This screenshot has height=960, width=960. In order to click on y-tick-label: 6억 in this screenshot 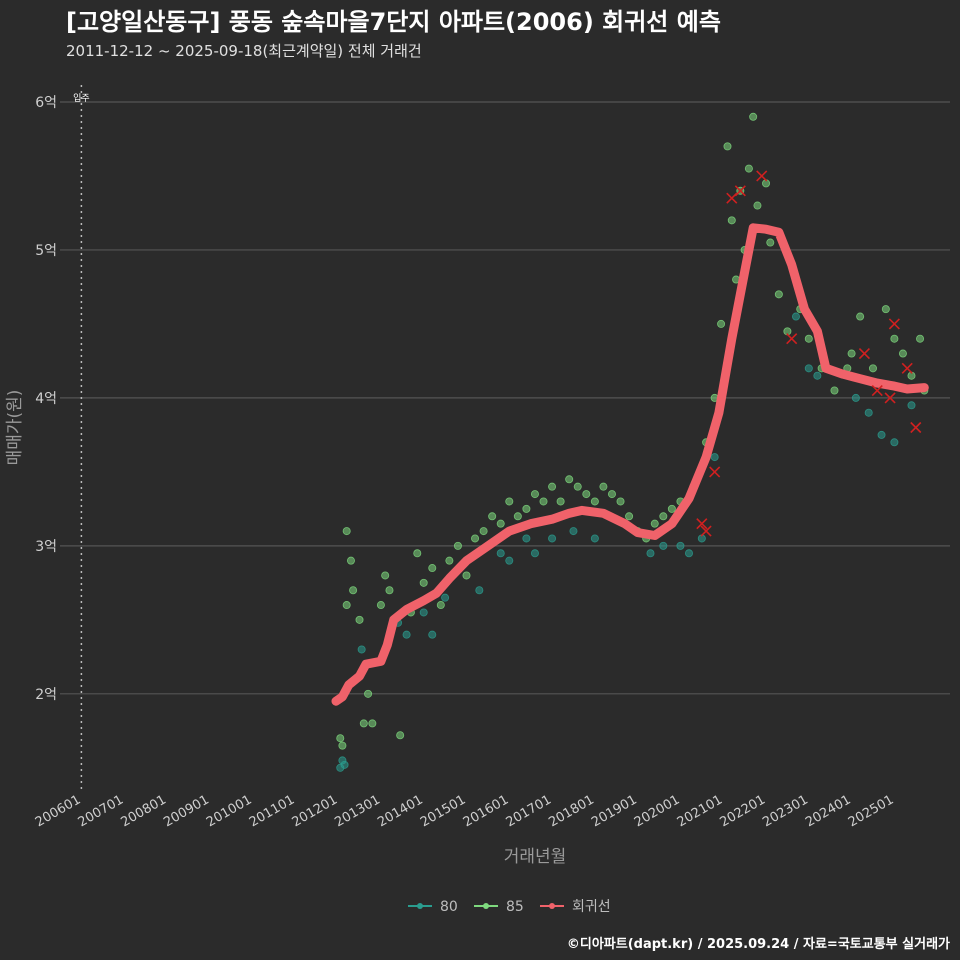, I will do `click(46, 103)`.